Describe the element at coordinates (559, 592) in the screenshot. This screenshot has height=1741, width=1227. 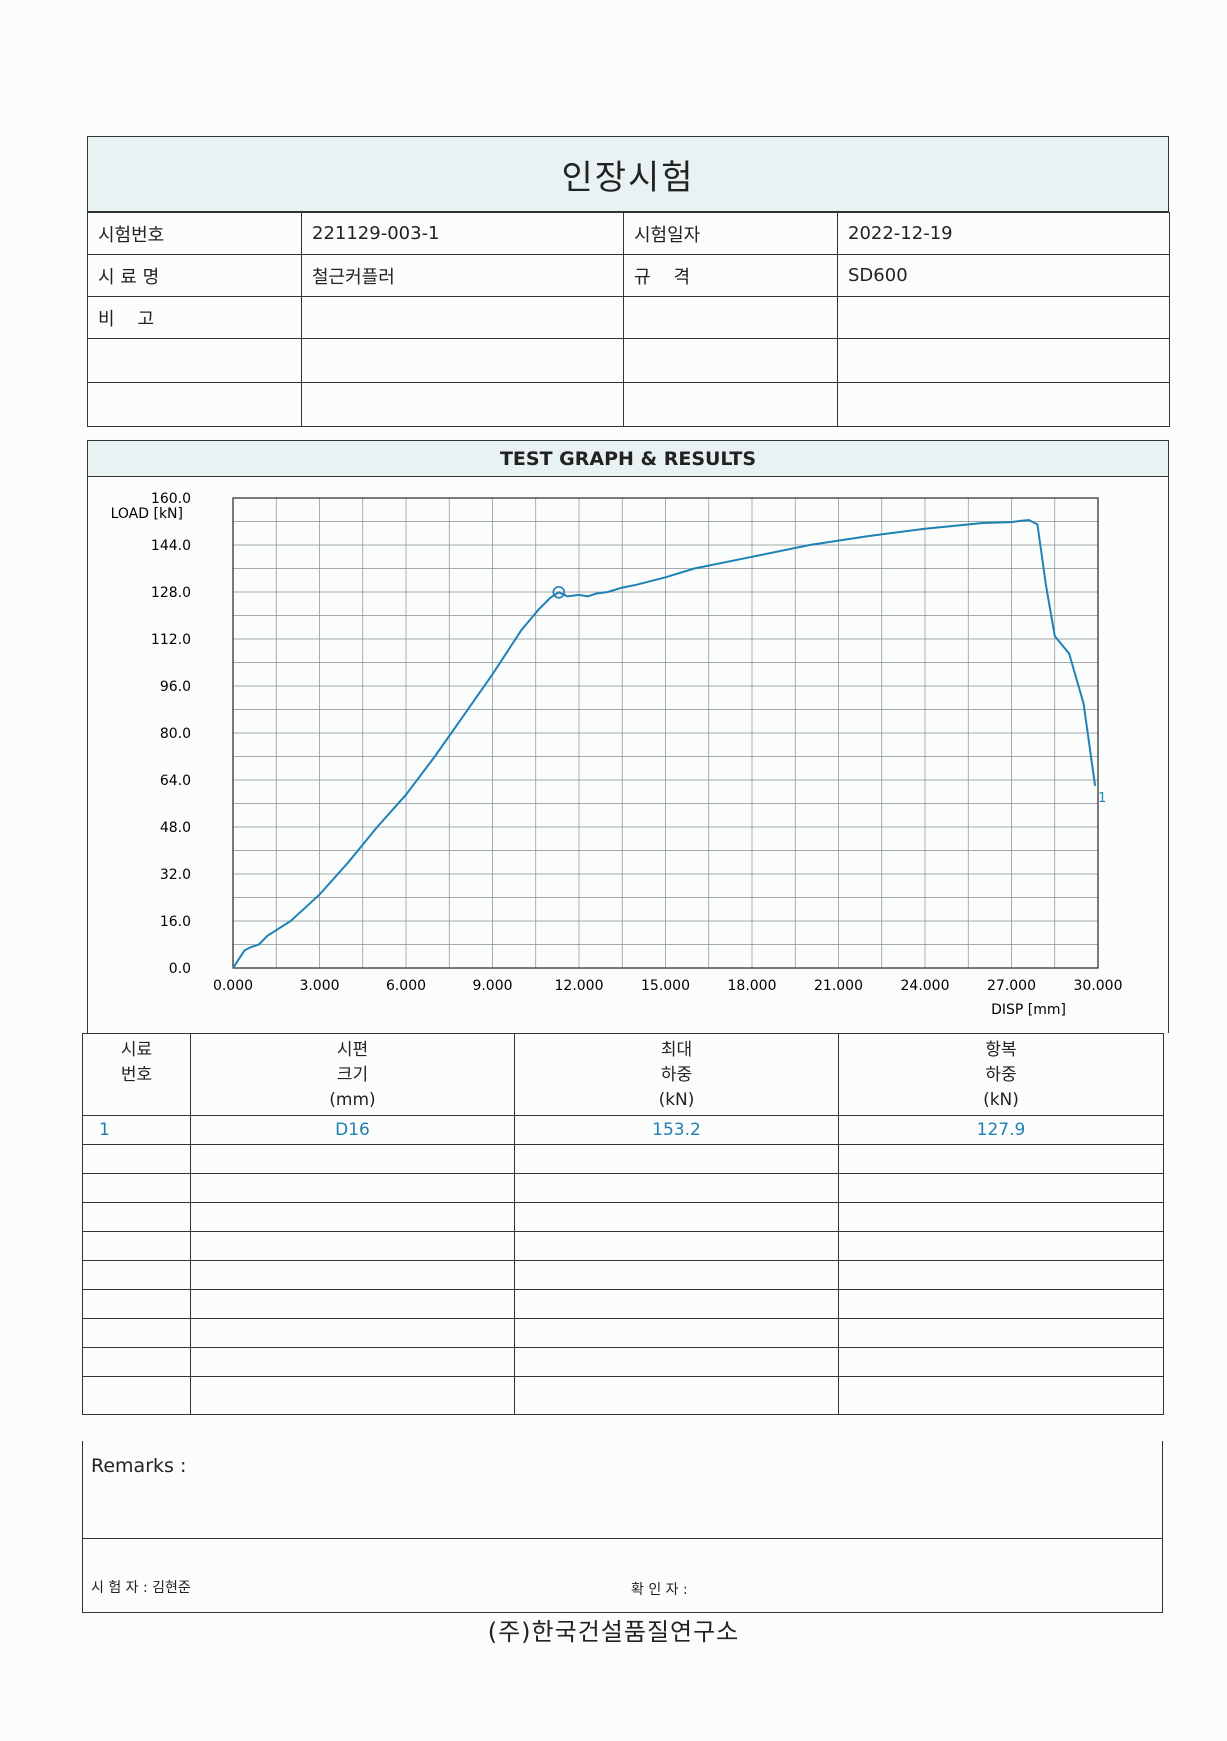
I see `yield-point-marker` at that location.